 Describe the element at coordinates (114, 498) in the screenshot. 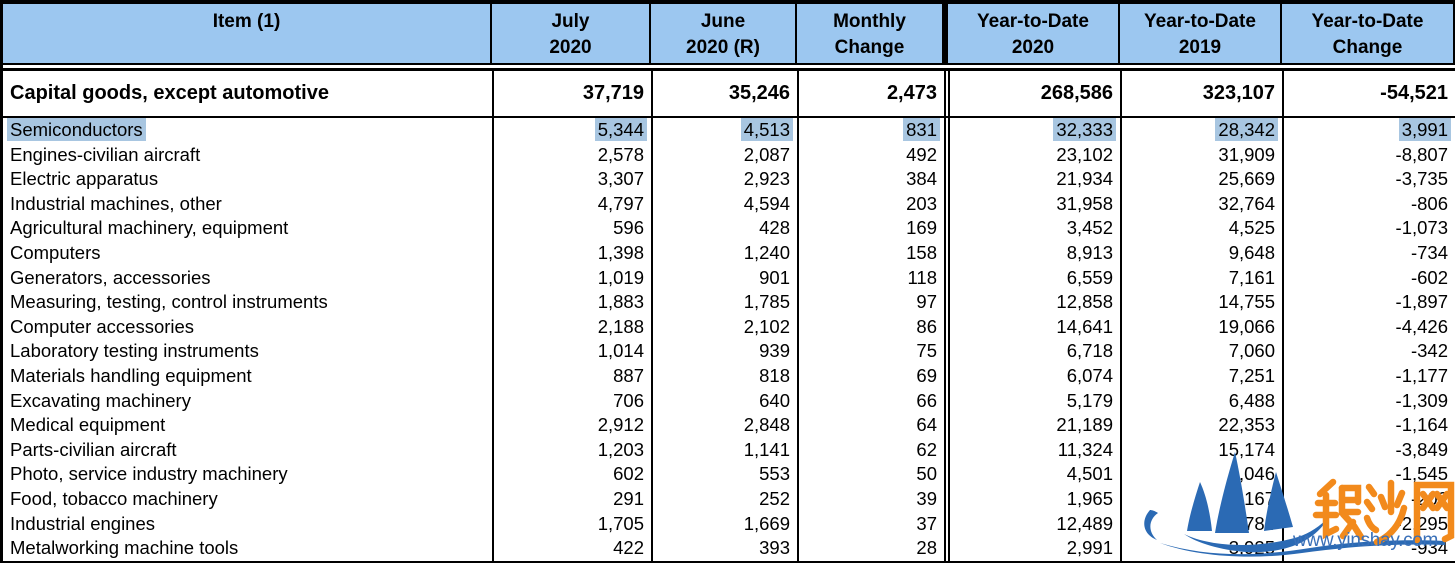

I see `item-label: Food, tobacco machinery` at that location.